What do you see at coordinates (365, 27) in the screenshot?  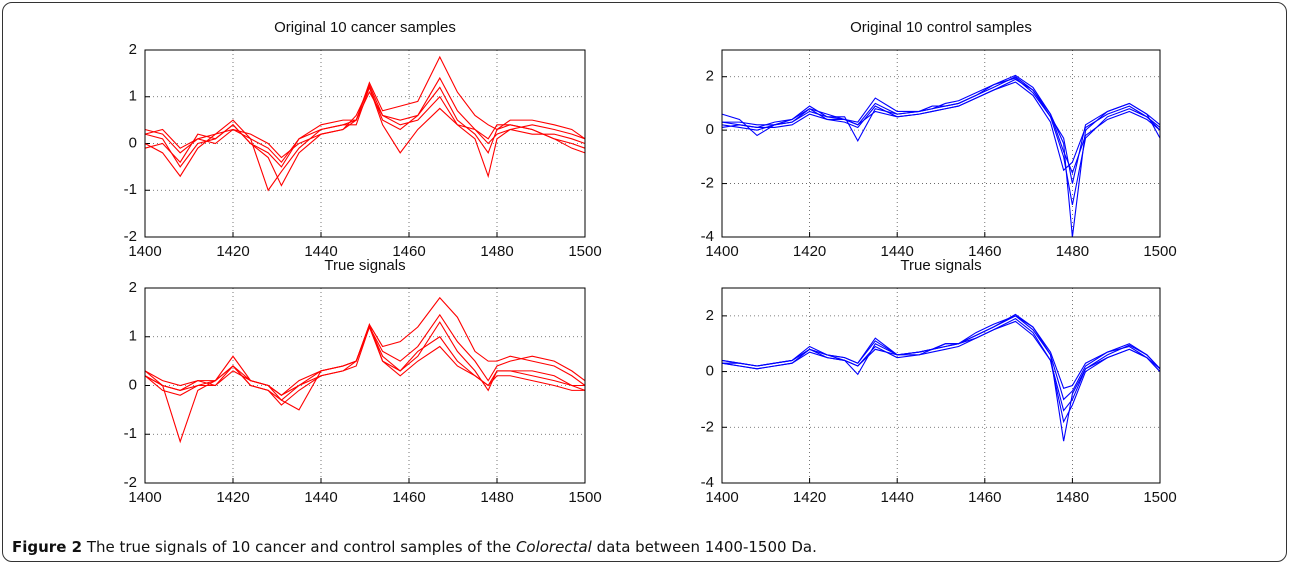 I see `chart-title: Original 10 cancer samples` at bounding box center [365, 27].